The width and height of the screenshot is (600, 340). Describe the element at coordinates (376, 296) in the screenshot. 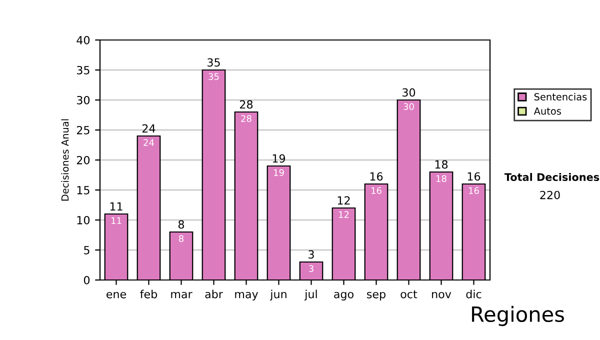

I see `x-tick-label: sep` at that location.